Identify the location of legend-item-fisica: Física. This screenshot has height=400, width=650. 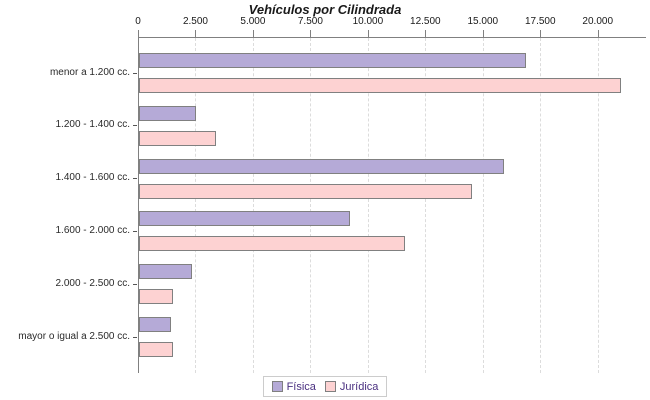
(293, 386).